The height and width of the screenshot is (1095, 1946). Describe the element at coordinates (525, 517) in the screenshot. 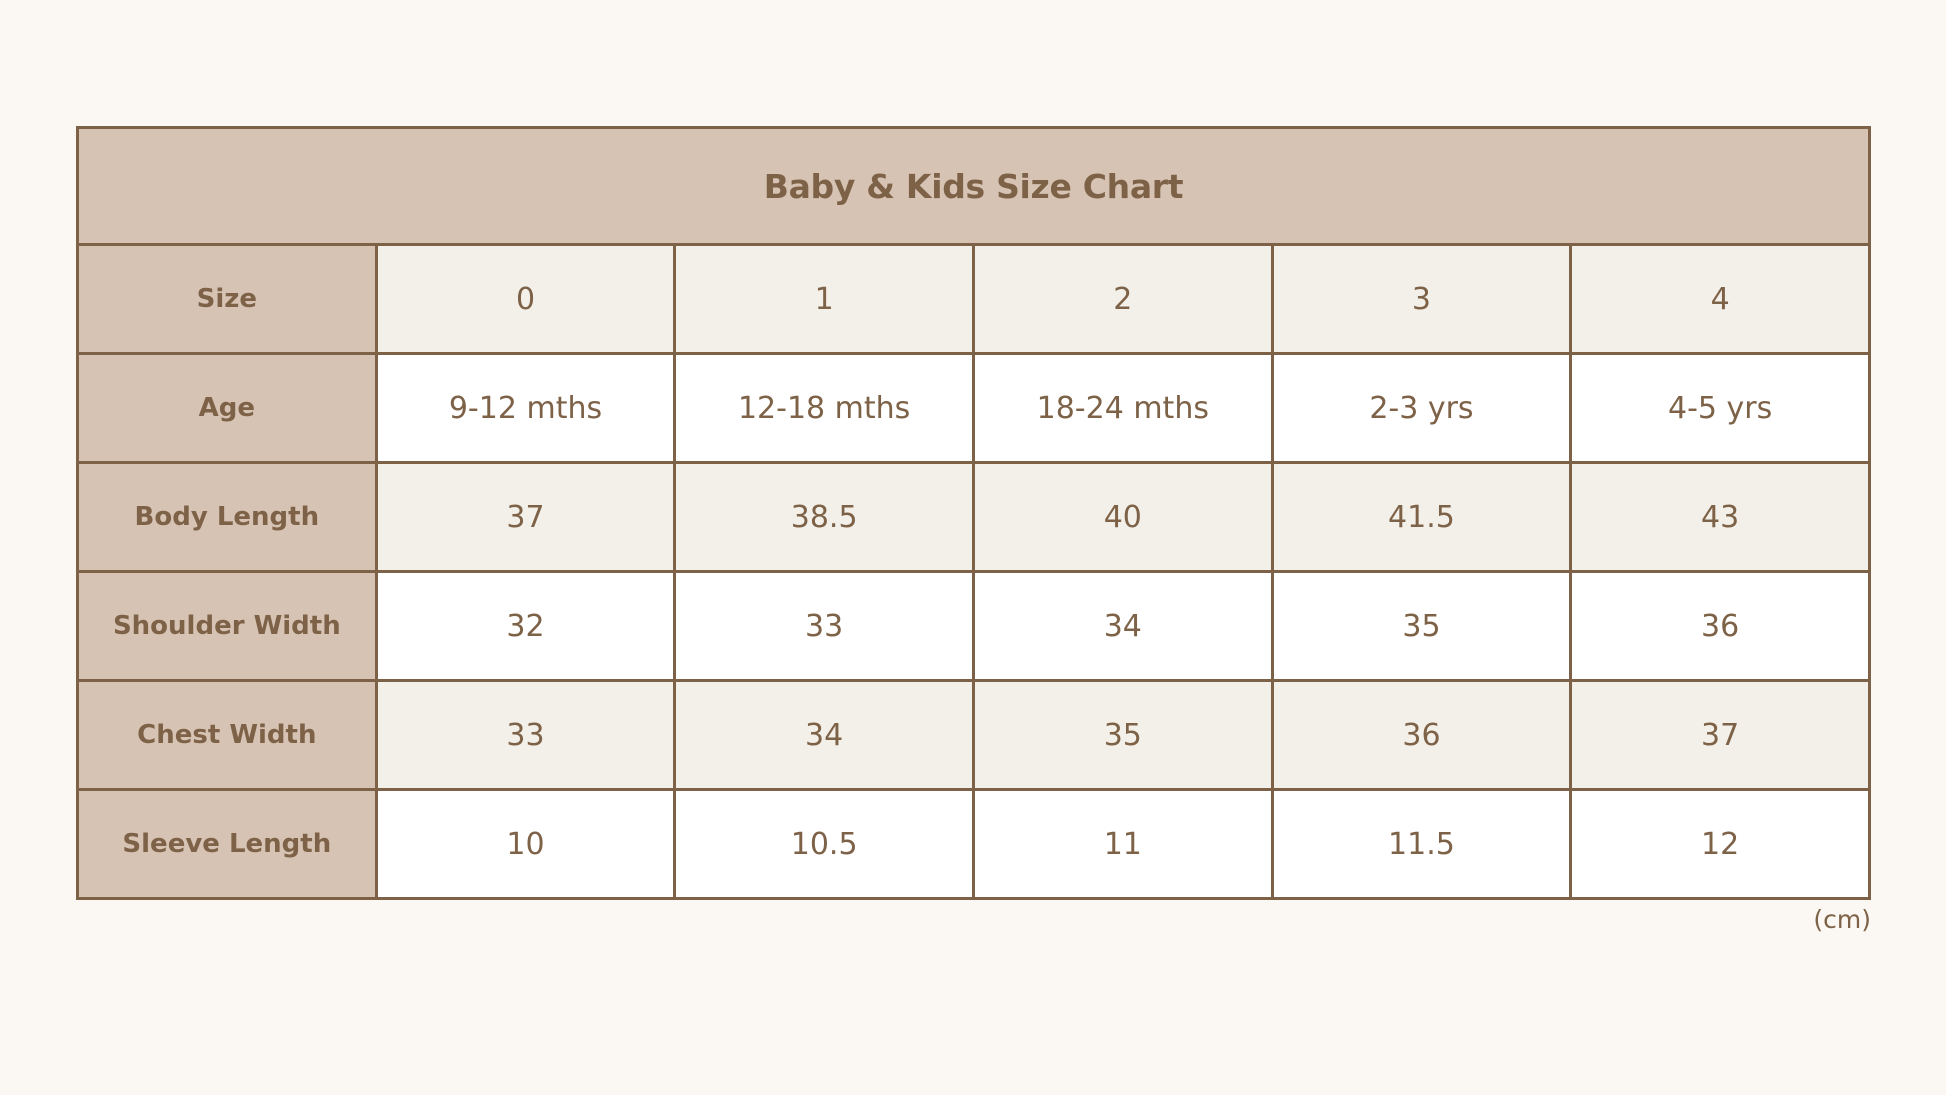

I see `cell-body-length-0: 37` at that location.